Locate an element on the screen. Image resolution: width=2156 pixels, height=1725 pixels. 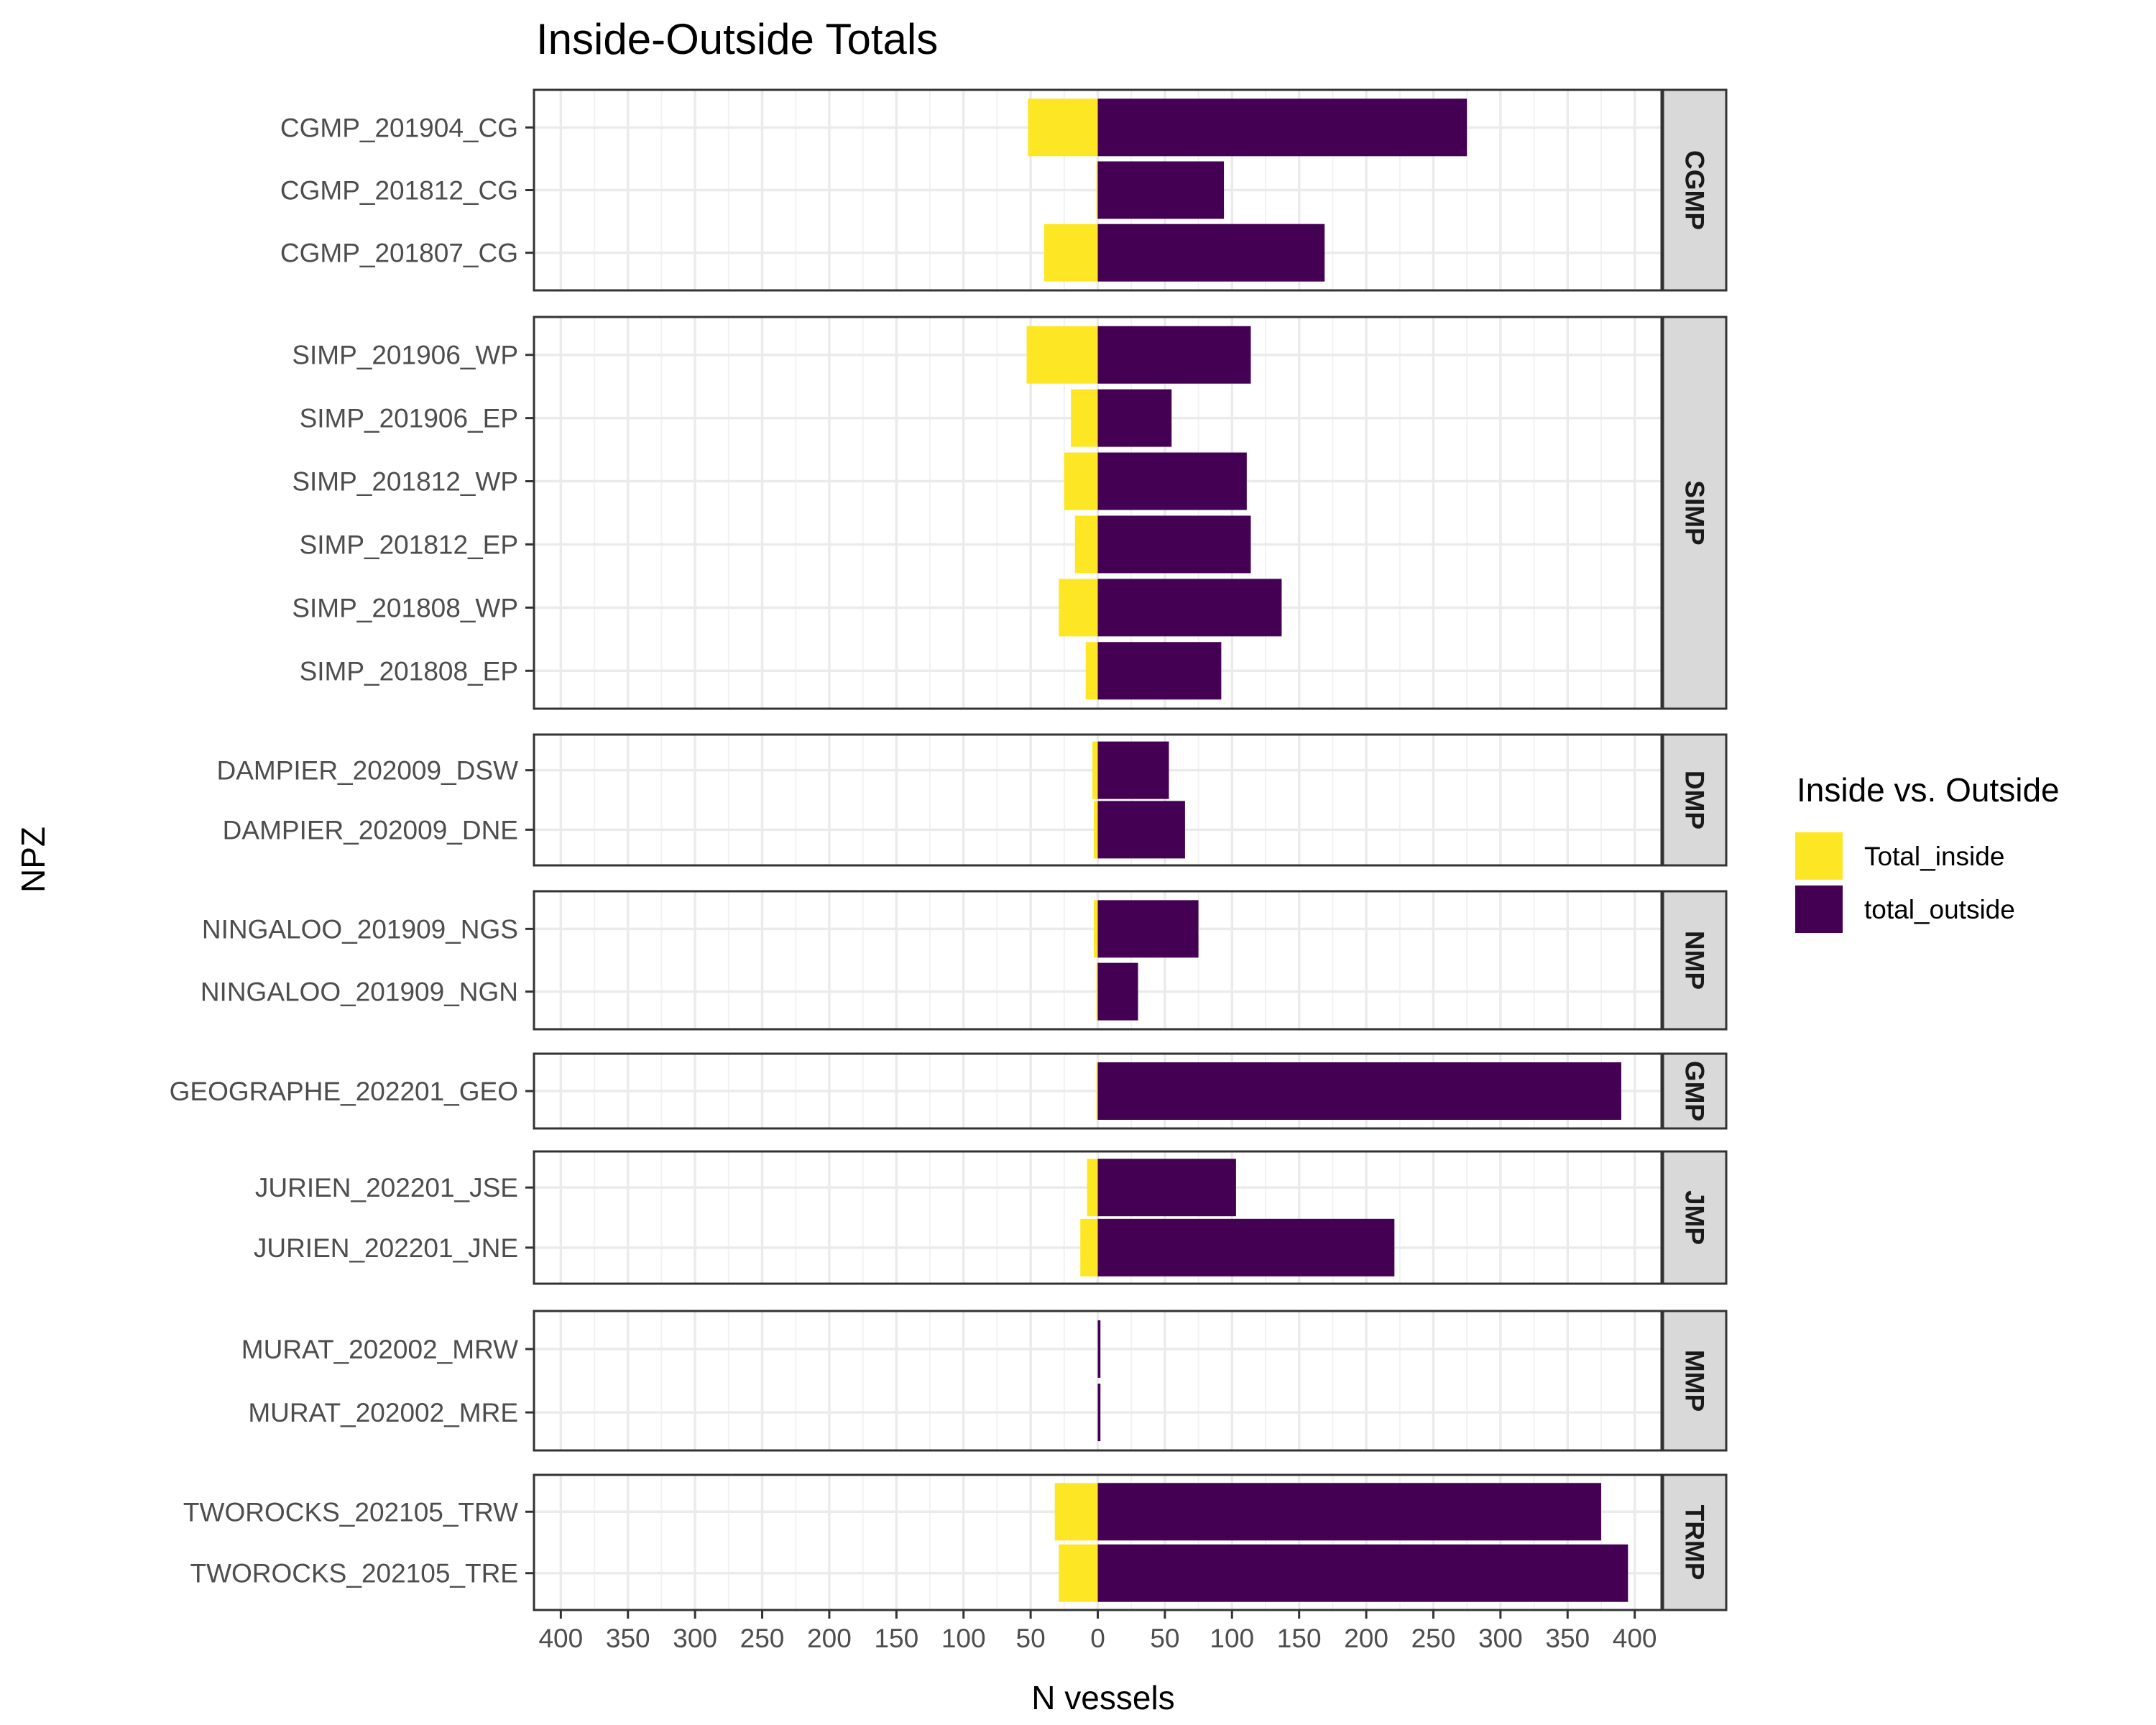
facet-strip-label: SIMP is located at coordinates (1695, 512).